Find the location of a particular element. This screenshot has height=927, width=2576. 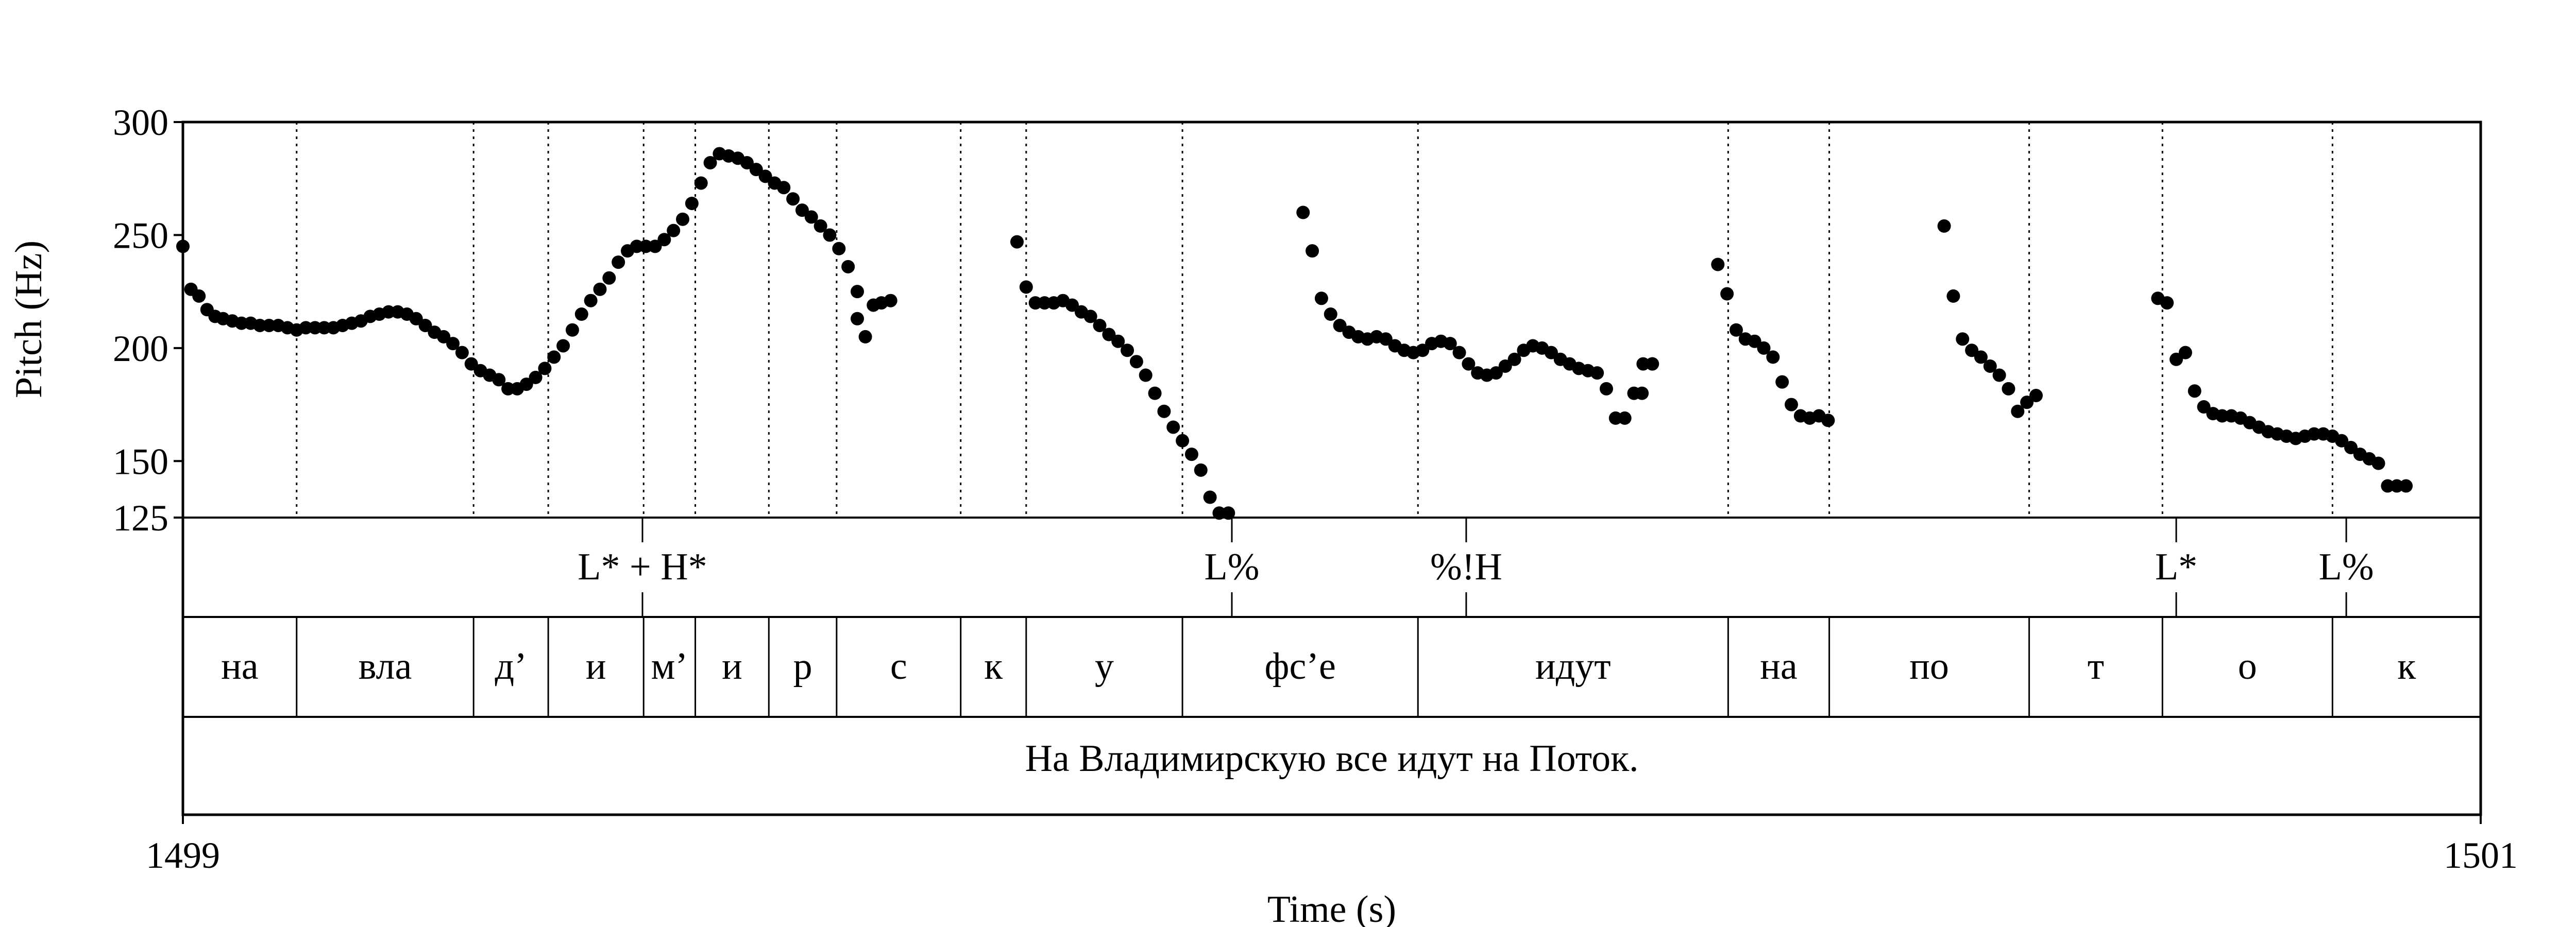

syllable-label: на is located at coordinates (239, 666).